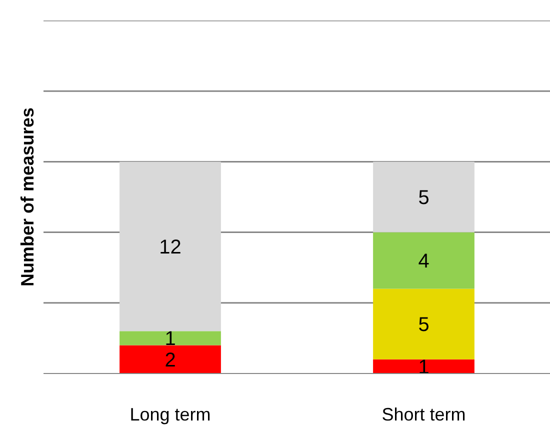 This screenshot has height=429, width=550. I want to click on data-label: 2, so click(170, 360).